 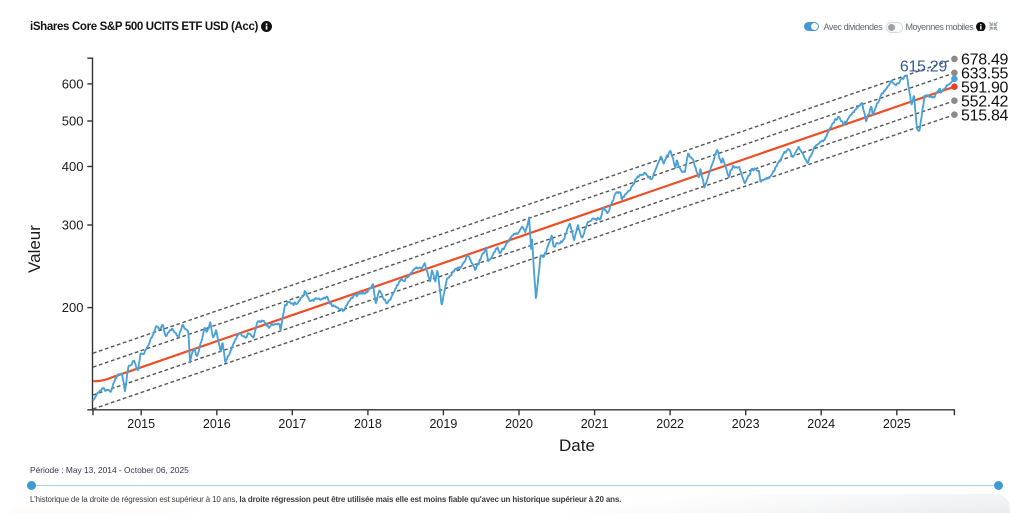 What do you see at coordinates (746, 424) in the screenshot?
I see `svg-text: 2023` at bounding box center [746, 424].